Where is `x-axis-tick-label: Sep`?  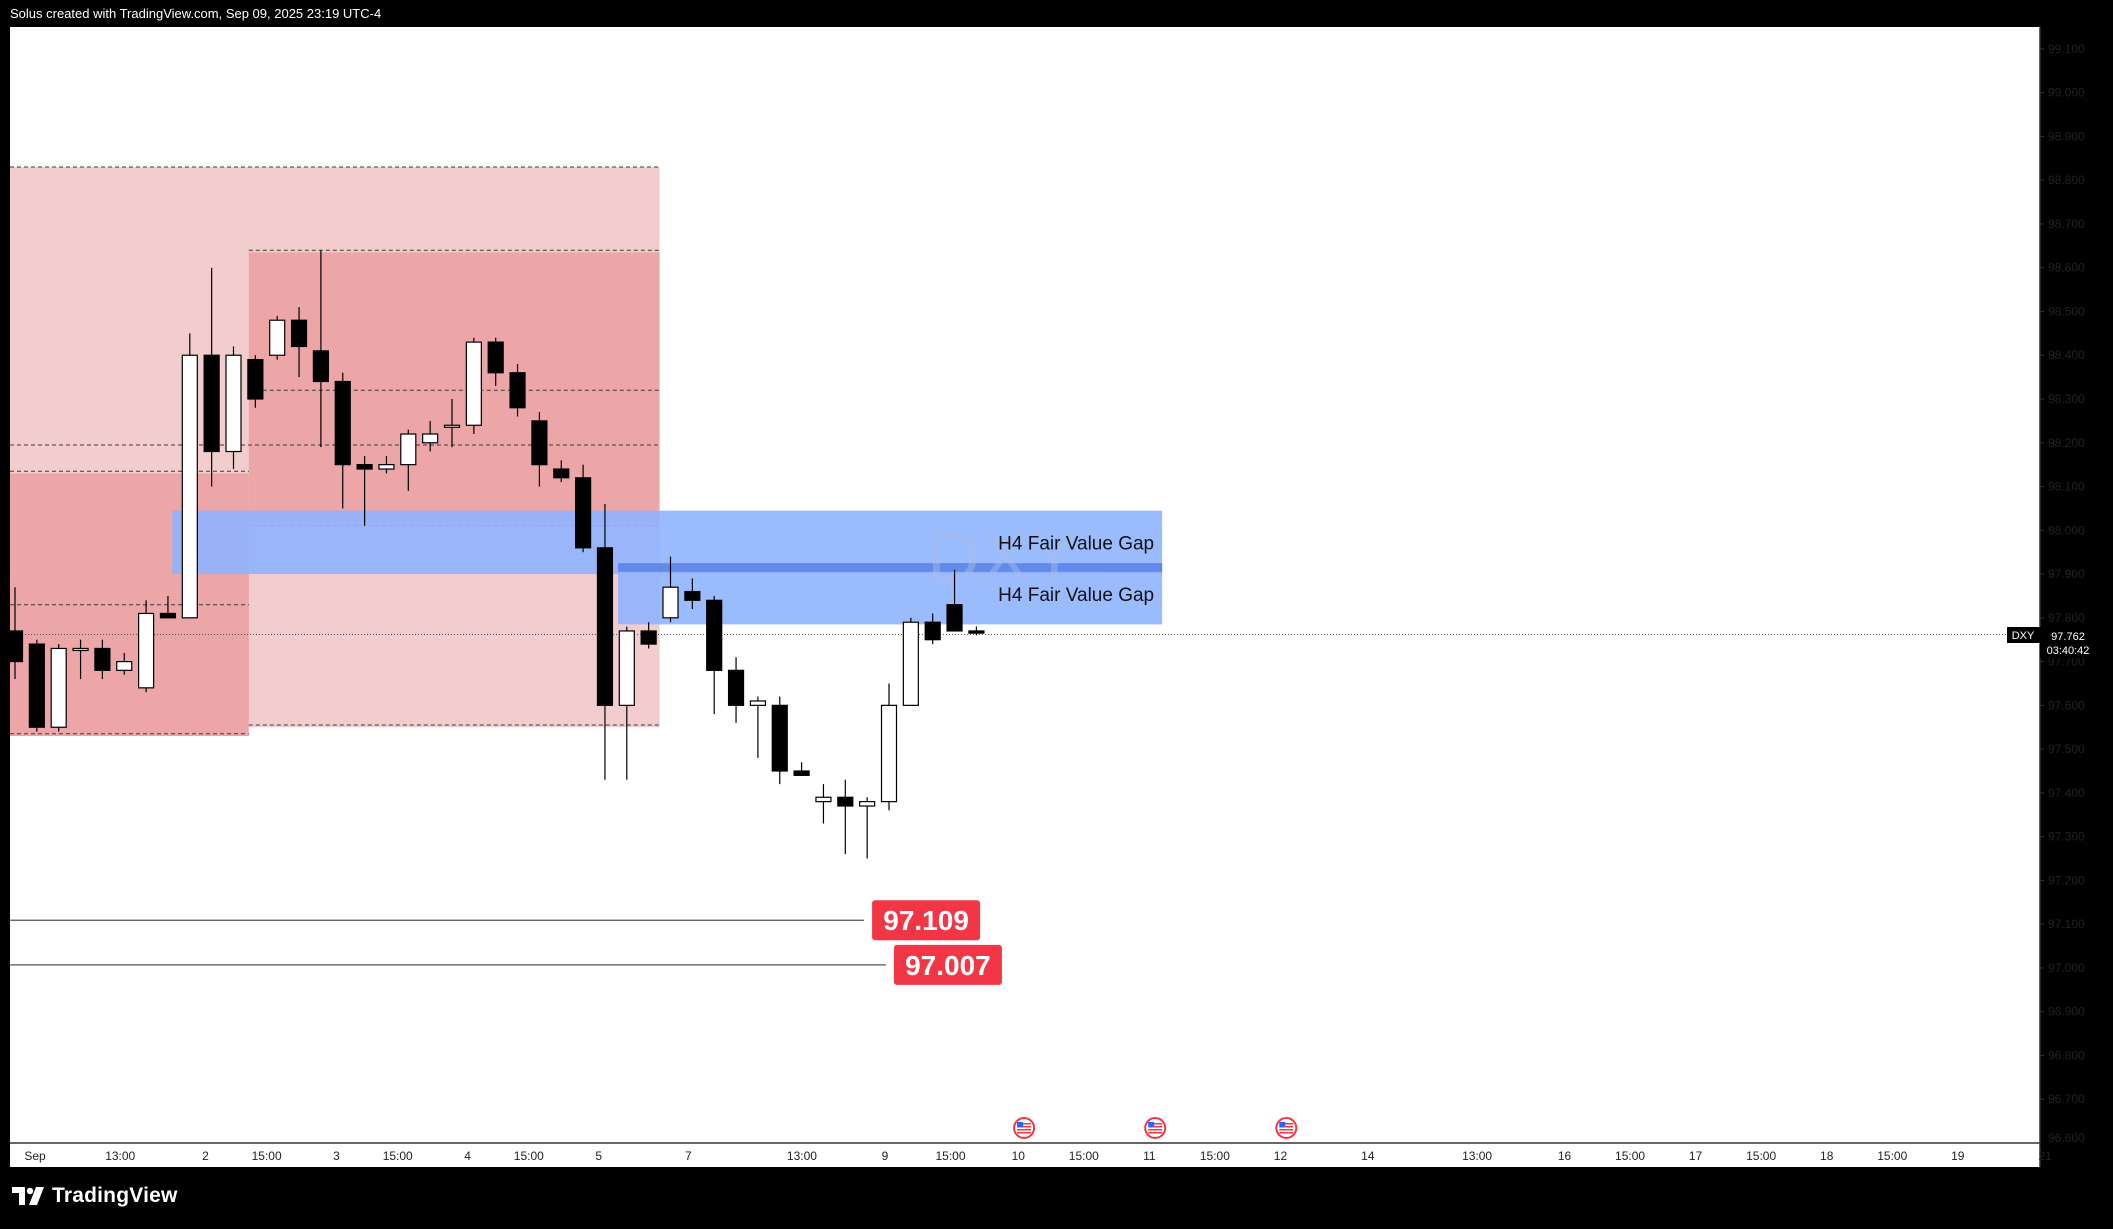
x-axis-tick-label: Sep is located at coordinates (35, 1156).